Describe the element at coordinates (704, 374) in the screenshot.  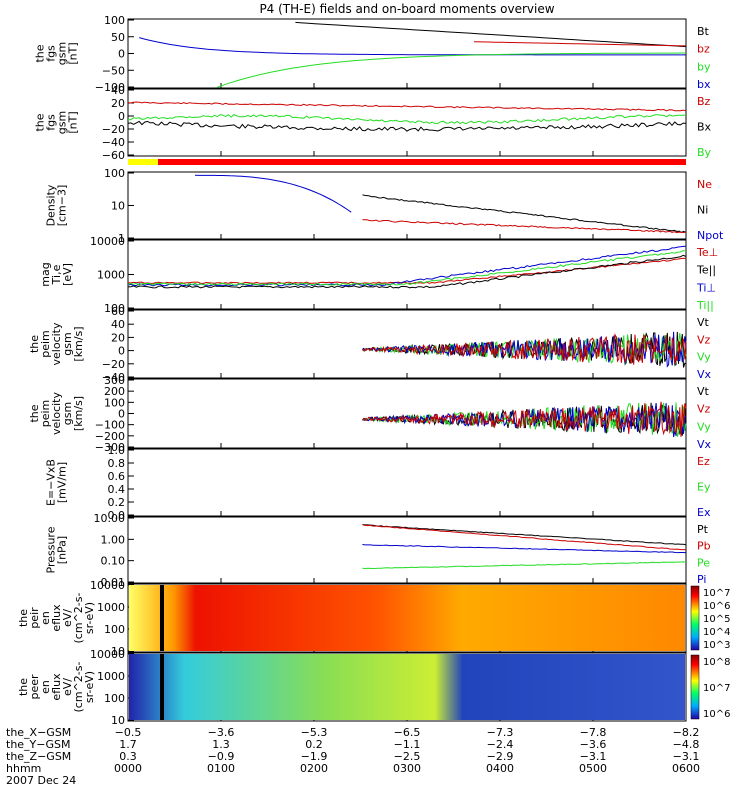
I see `legend-entry: Vx` at that location.